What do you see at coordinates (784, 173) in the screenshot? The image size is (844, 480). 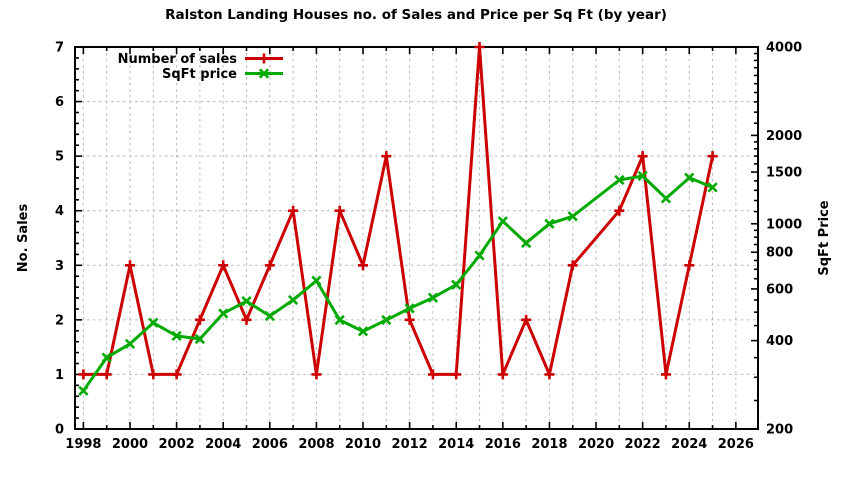 I see `y-right-tick-label: 1500` at bounding box center [784, 173].